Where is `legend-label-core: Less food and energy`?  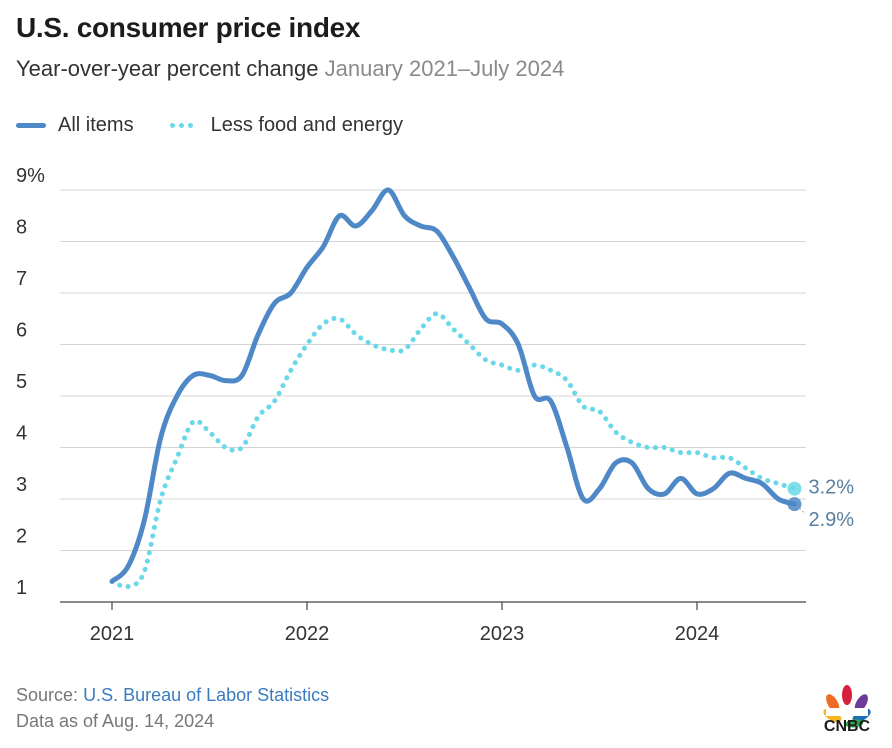
legend-label-core: Less food and energy is located at coordinates (306, 125).